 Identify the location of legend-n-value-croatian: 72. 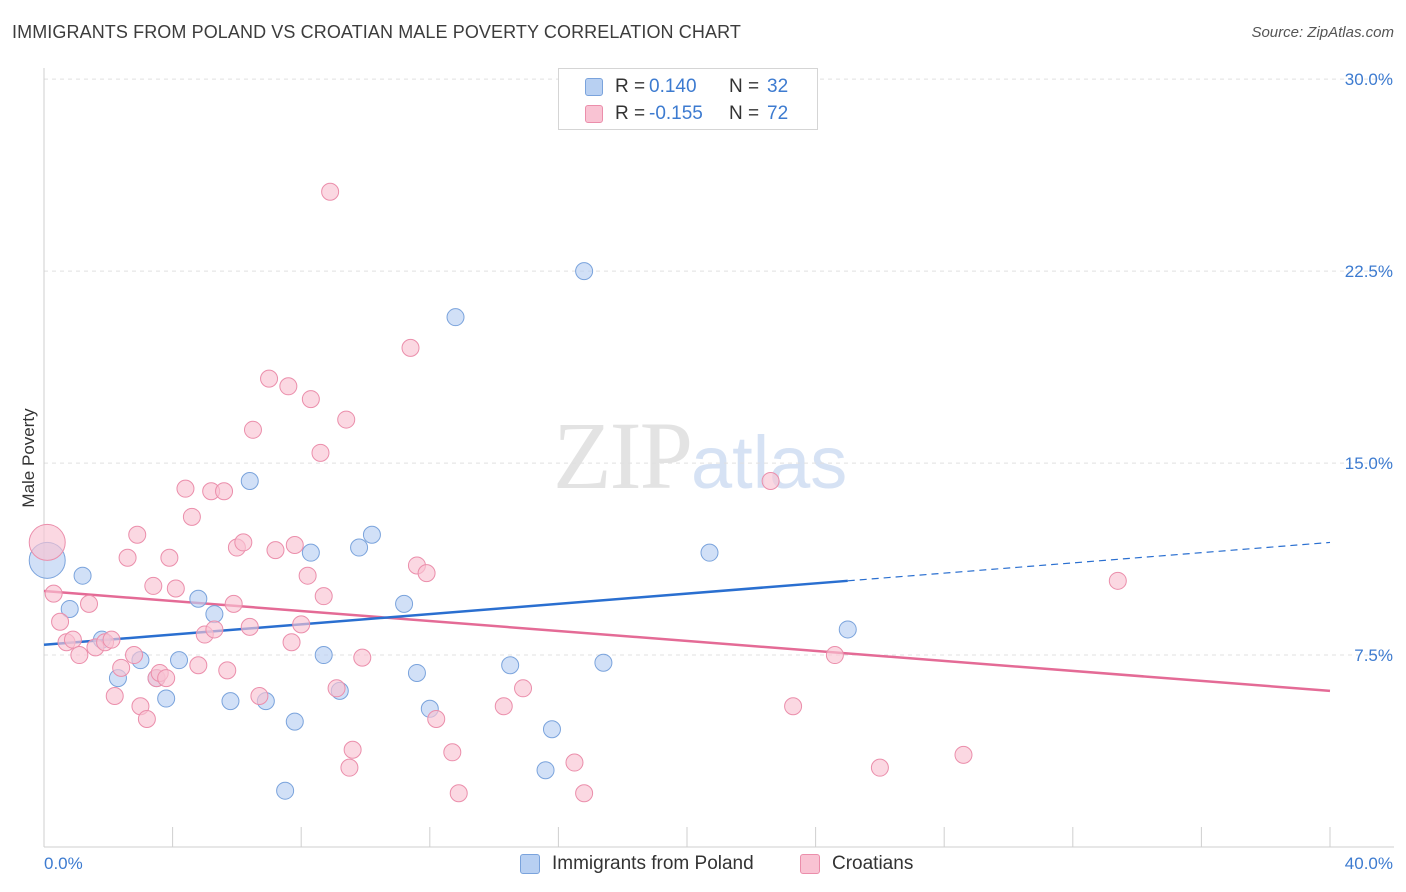
(778, 113).